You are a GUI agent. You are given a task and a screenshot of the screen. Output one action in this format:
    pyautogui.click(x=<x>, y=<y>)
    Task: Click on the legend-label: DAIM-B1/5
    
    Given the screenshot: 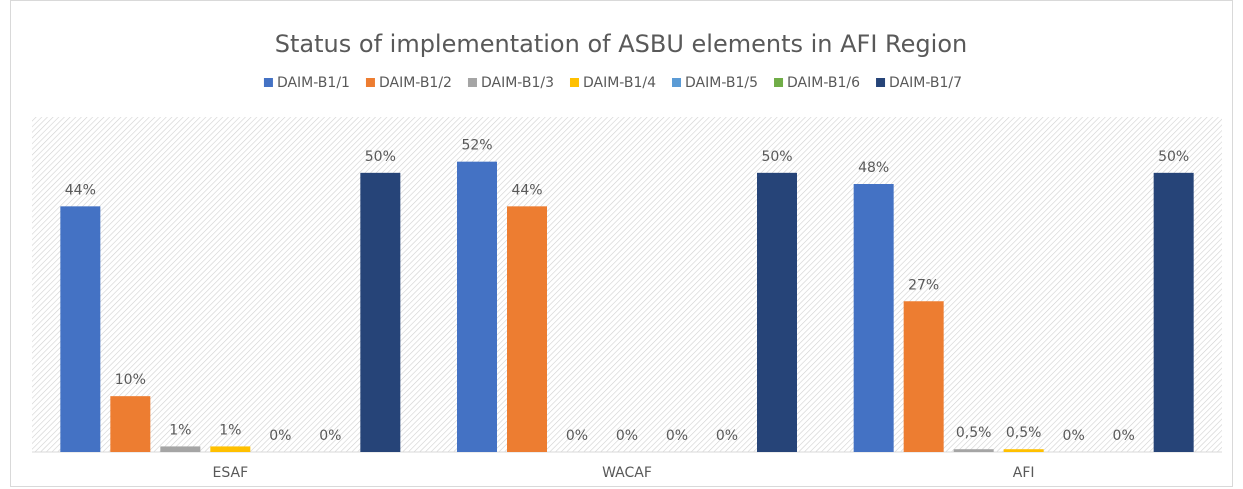 What is the action you would take?
    pyautogui.click(x=721, y=83)
    